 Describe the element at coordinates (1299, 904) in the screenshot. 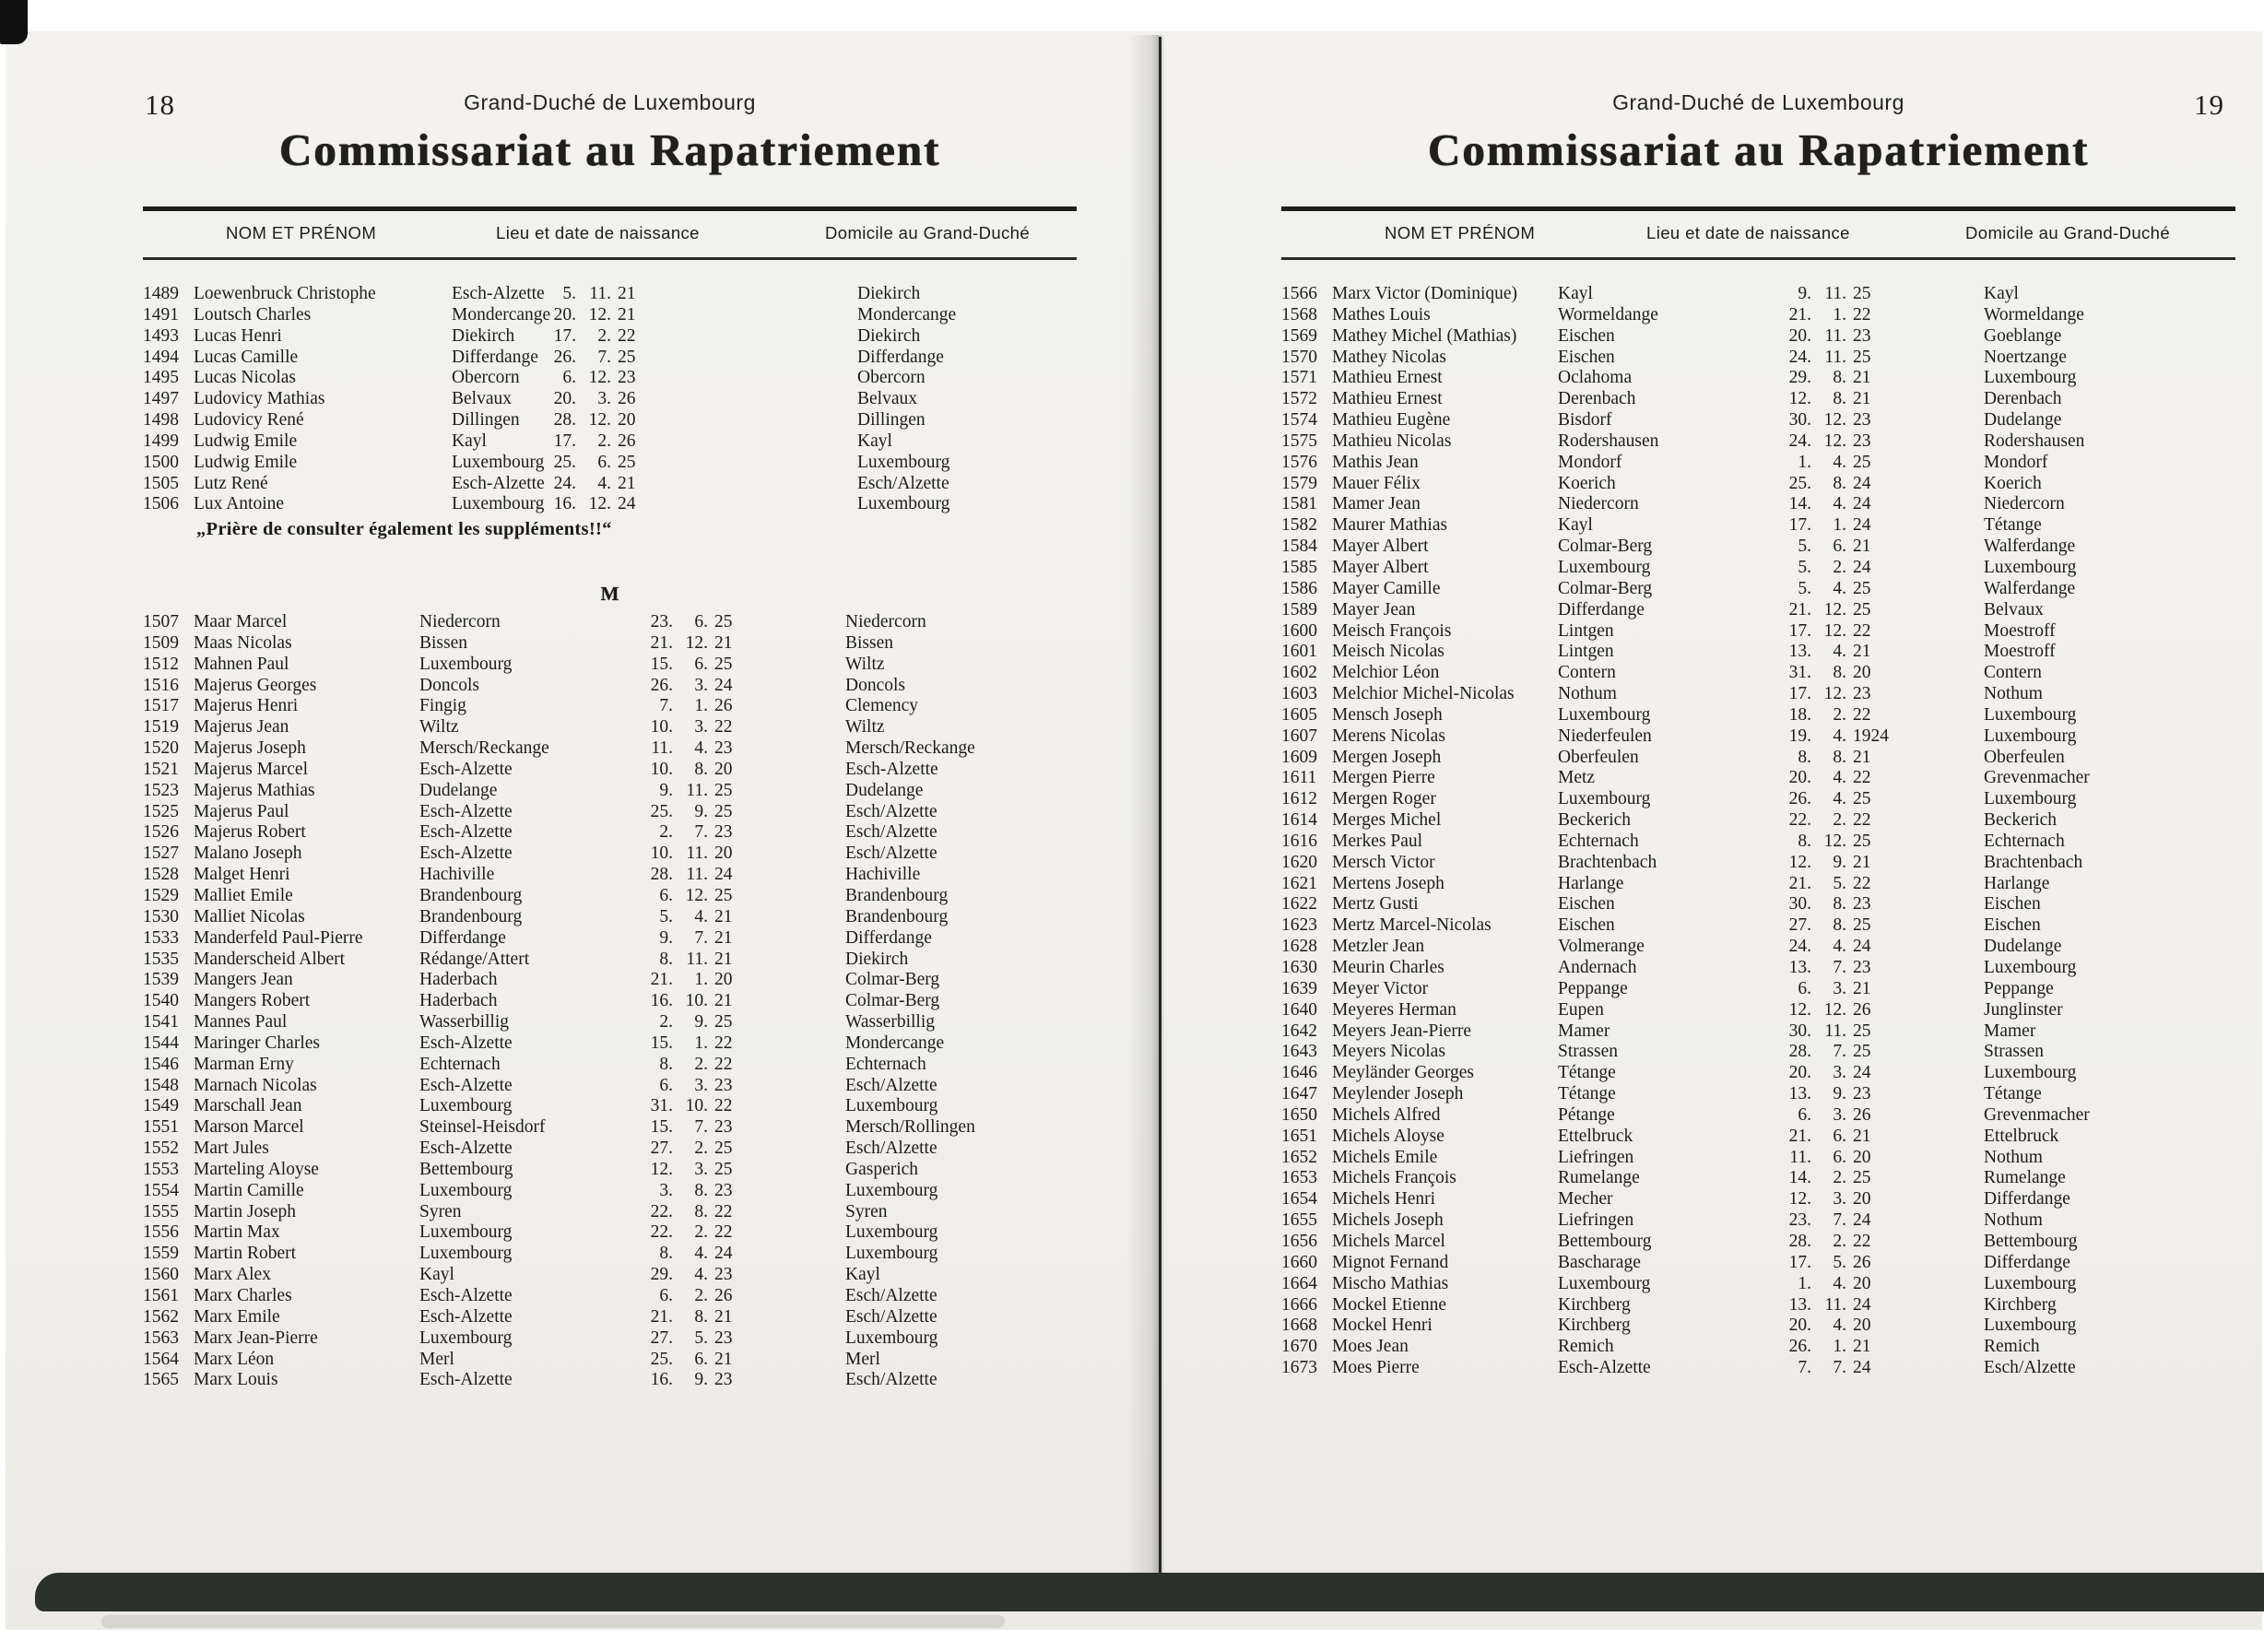

I see `row-number: 1622` at that location.